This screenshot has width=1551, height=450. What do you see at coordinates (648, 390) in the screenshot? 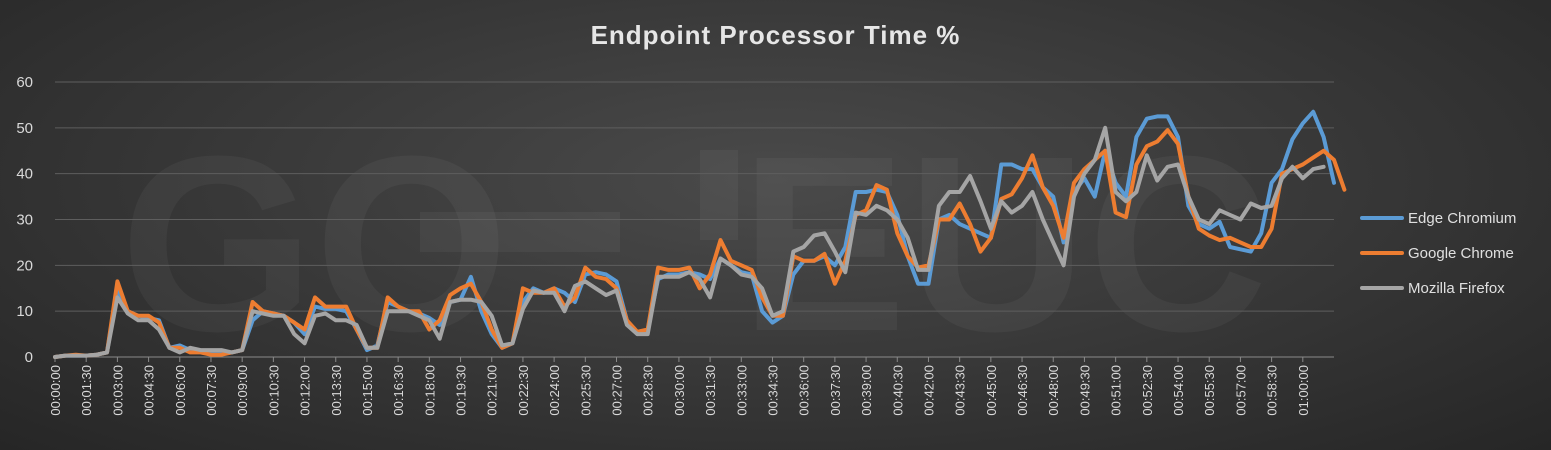
I see `x-tick-label: 00:28:30` at bounding box center [648, 390].